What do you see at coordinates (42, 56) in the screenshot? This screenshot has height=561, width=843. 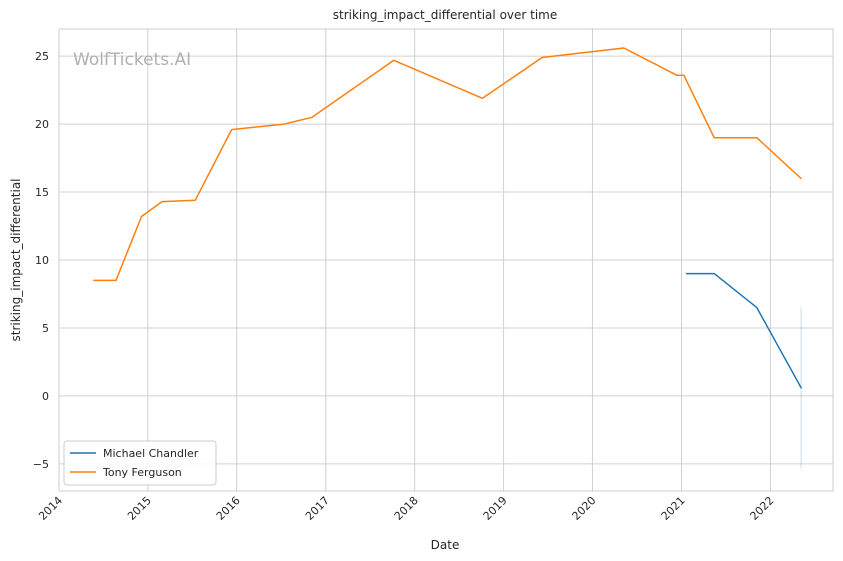 I see `y-tick-label: 25` at bounding box center [42, 56].